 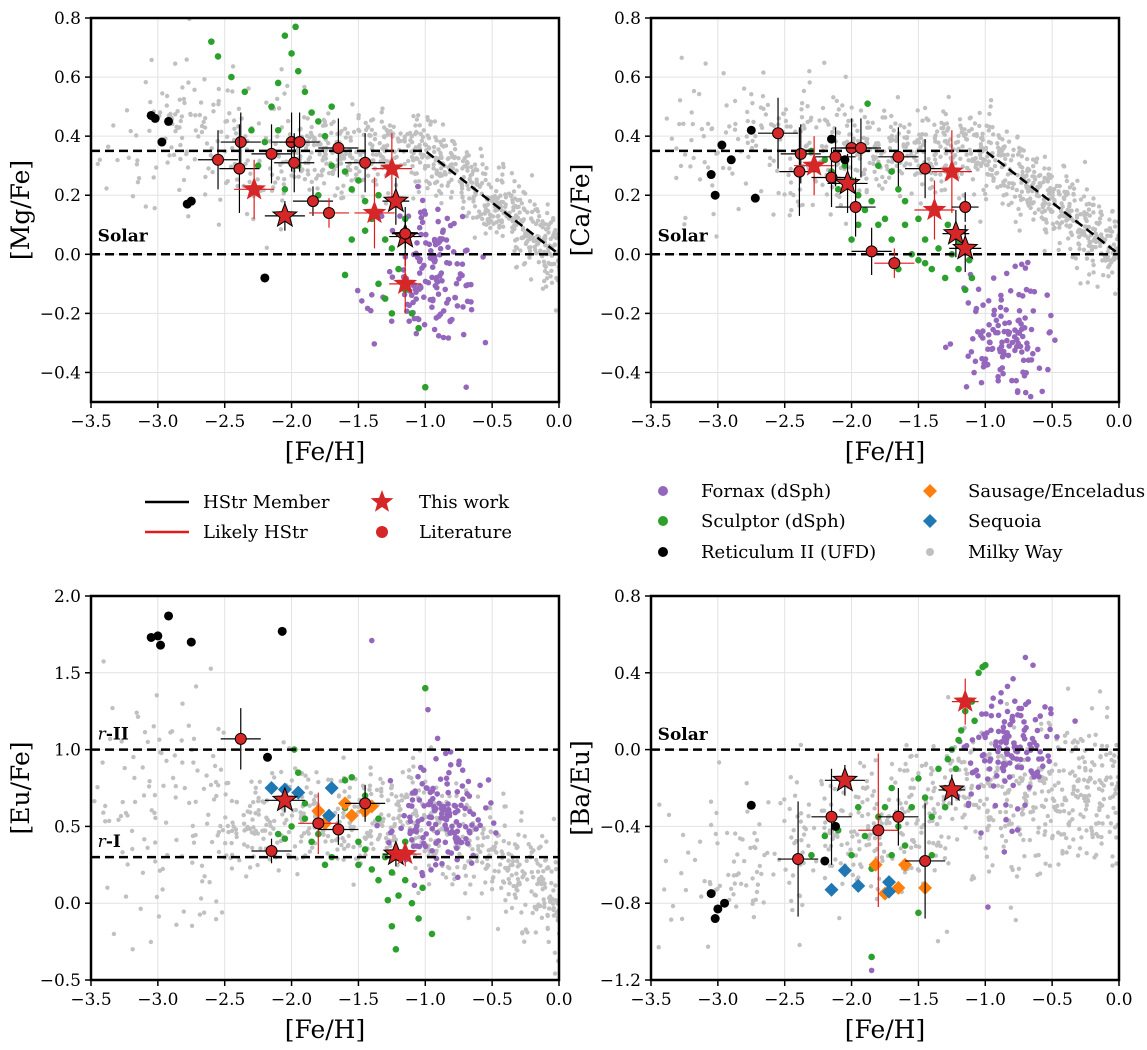 What do you see at coordinates (285, 214) in the screenshot?
I see `hstr-star` at bounding box center [285, 214].